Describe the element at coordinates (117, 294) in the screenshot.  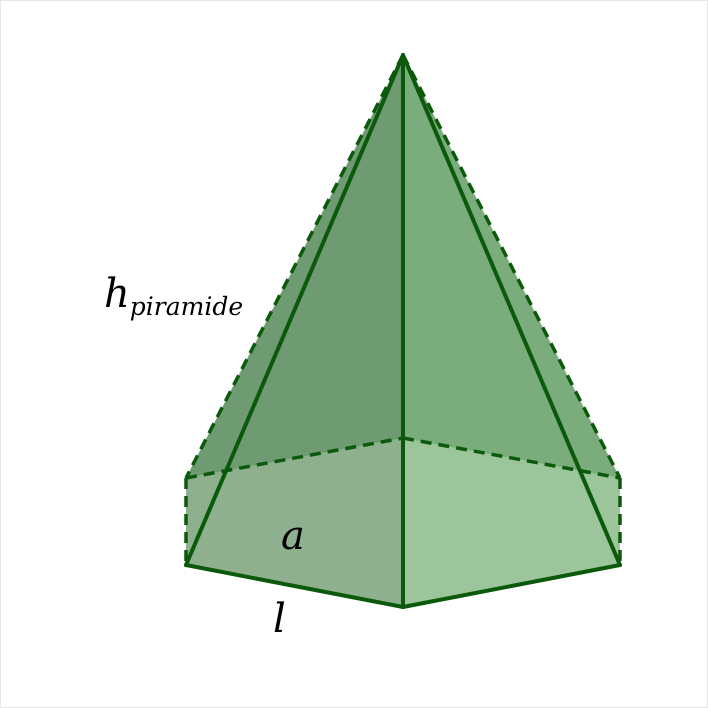
I see `label-height-symbol: h` at that location.